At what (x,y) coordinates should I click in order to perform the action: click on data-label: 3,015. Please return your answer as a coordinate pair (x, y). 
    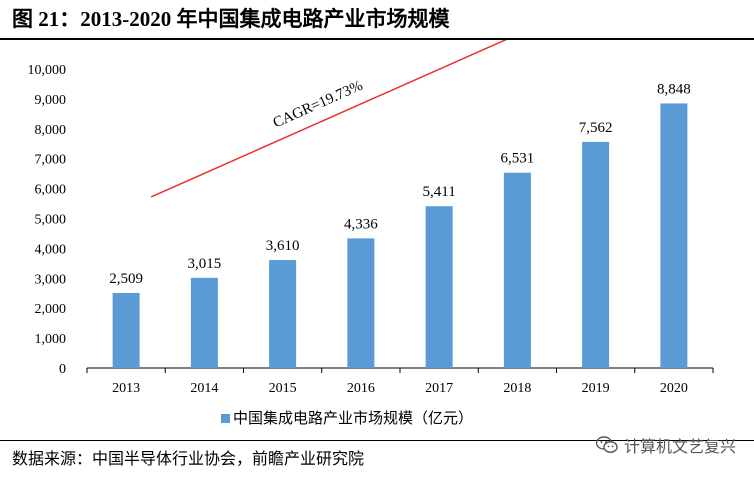
    Looking at the image, I should click on (205, 264).